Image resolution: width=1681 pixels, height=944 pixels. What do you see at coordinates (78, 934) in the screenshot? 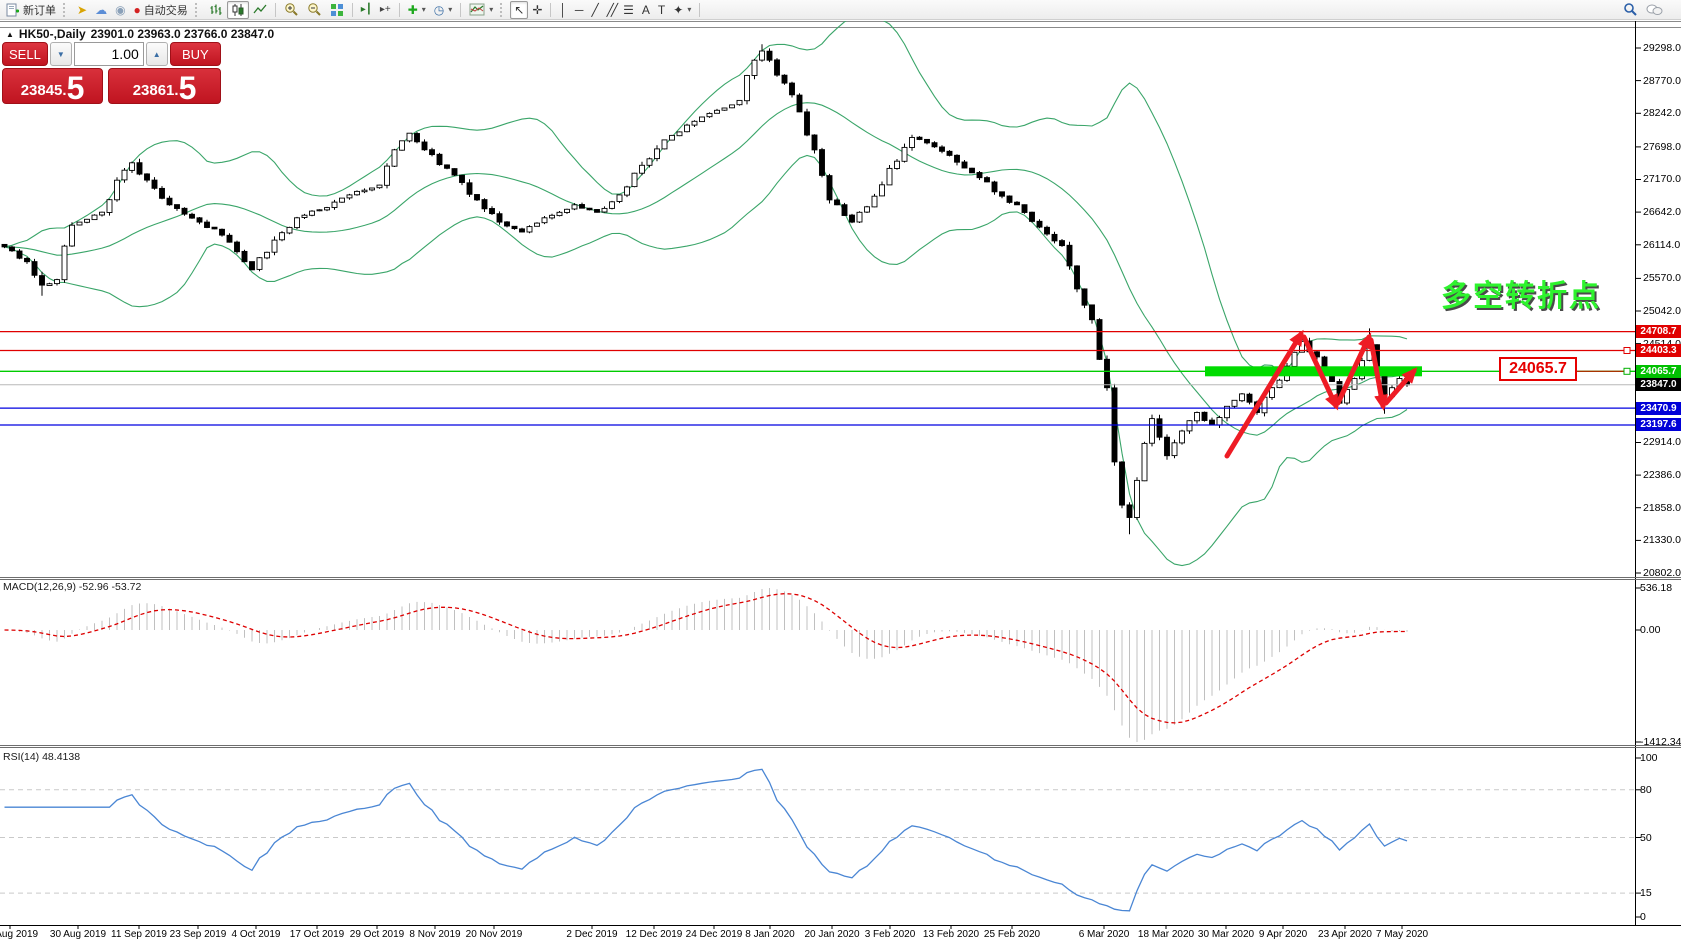
I see `date-label: 30 Aug 2019` at bounding box center [78, 934].